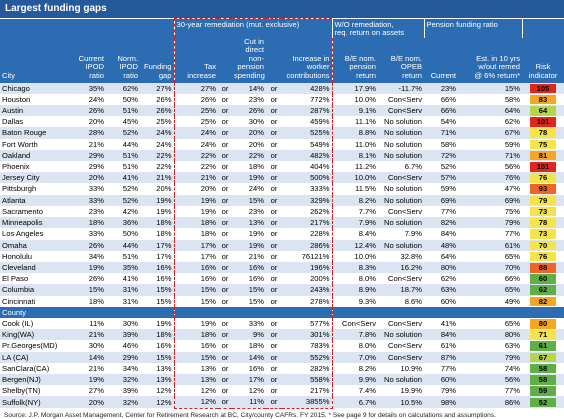 The width and height of the screenshot is (564, 419). What do you see at coordinates (441, 178) in the screenshot?
I see `table-cell: 57%` at bounding box center [441, 178].